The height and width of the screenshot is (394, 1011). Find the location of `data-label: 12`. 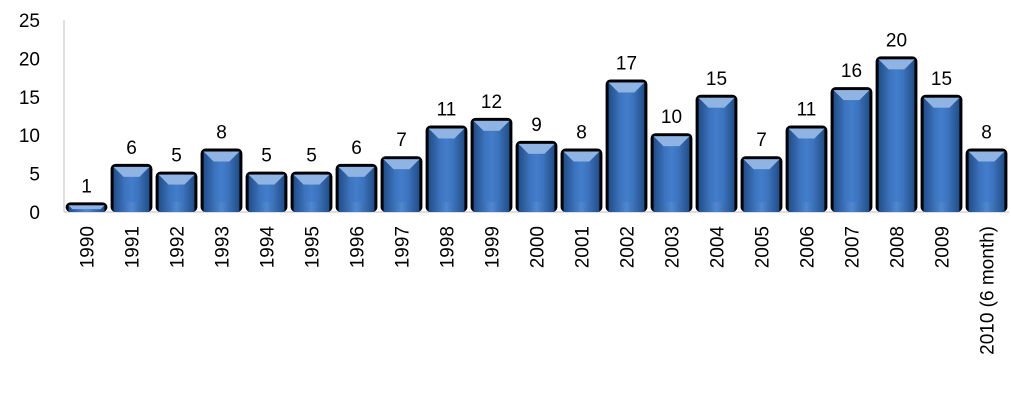

data-label: 12 is located at coordinates (491, 102).